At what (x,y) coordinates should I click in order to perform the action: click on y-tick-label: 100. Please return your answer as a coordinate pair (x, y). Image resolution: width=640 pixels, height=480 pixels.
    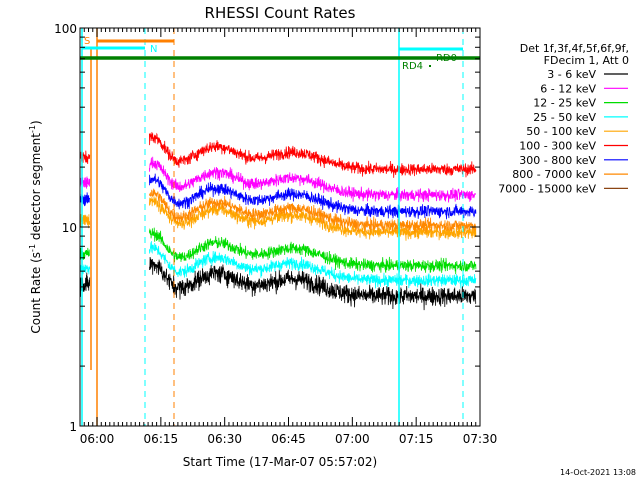
    Looking at the image, I should click on (65, 29).